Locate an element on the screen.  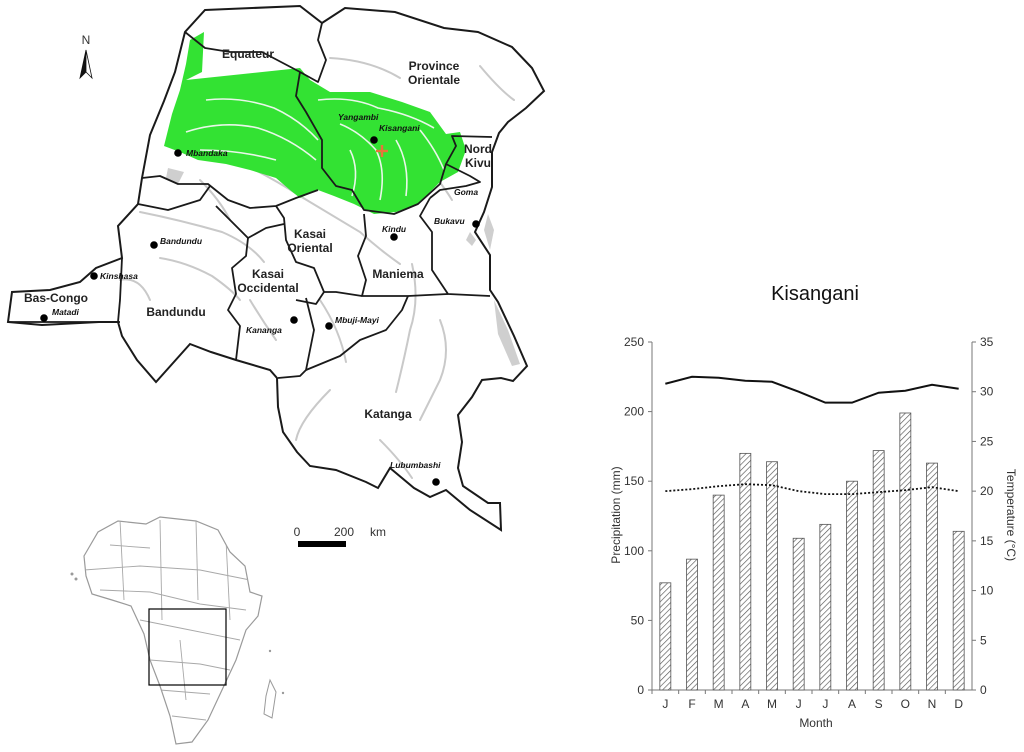
y-tick-label: 50 is located at coordinates (638, 620).